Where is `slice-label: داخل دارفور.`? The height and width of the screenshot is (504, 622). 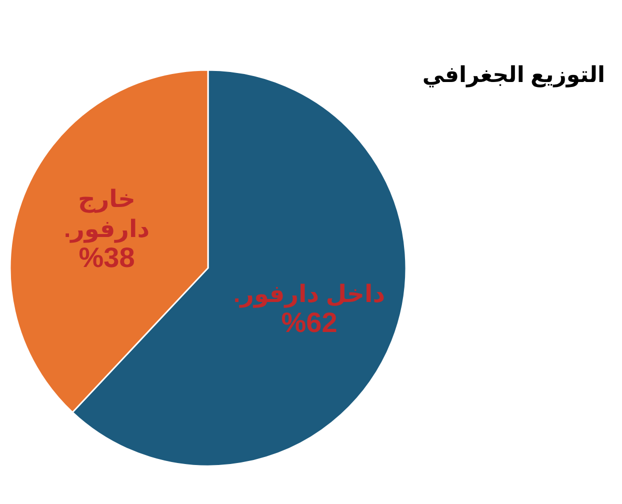 slice-label: داخل دارفور. is located at coordinates (309, 294).